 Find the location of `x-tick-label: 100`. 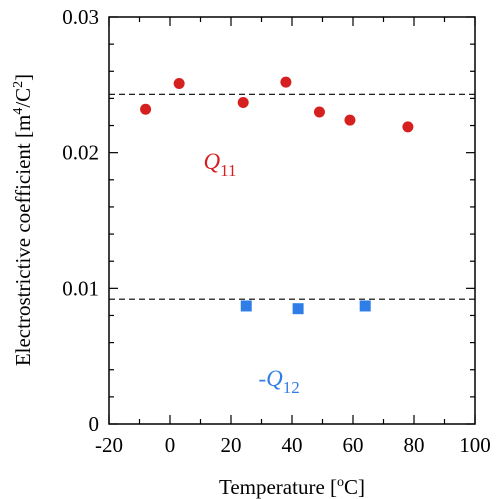

x-tick-label: 100 is located at coordinates (475, 445).